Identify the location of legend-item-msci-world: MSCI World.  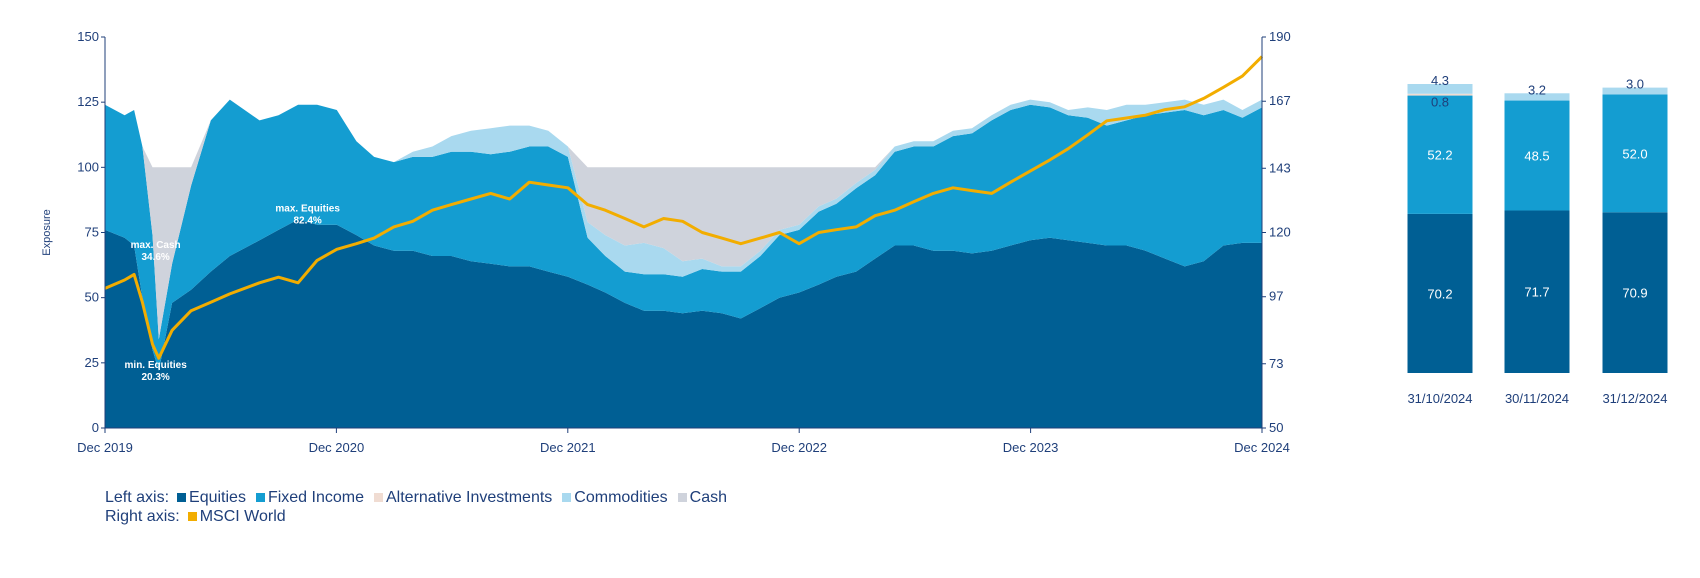
(236, 516).